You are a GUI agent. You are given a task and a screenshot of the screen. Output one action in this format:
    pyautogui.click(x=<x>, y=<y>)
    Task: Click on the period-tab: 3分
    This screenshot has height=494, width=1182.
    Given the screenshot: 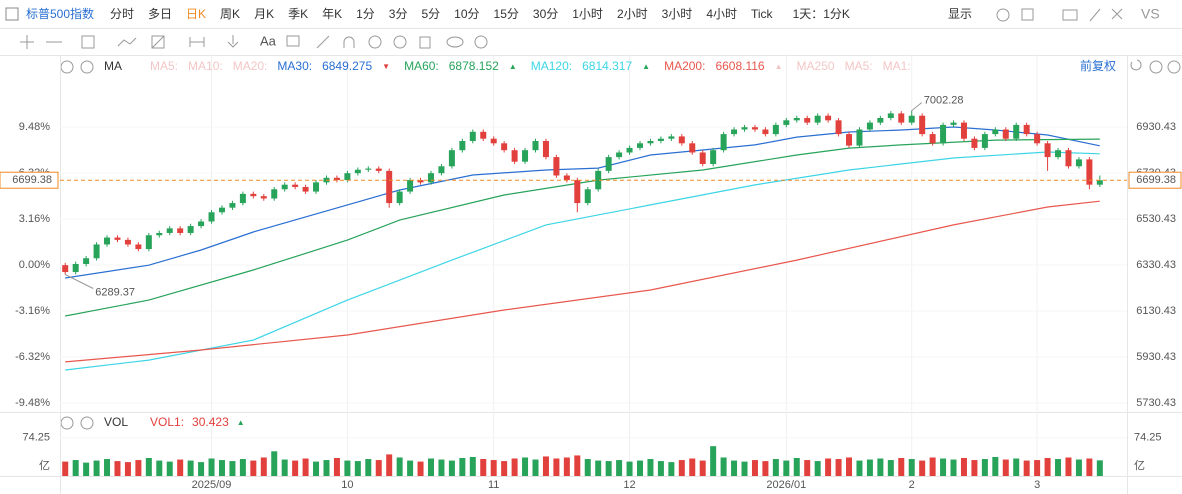 What is the action you would take?
    pyautogui.click(x=398, y=14)
    